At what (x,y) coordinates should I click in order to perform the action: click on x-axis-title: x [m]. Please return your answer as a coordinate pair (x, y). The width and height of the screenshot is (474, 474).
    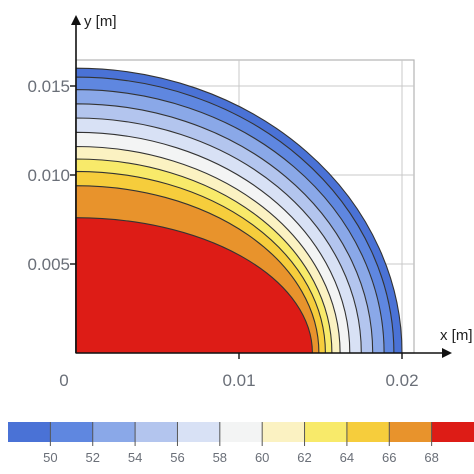
    Looking at the image, I should click on (456, 335).